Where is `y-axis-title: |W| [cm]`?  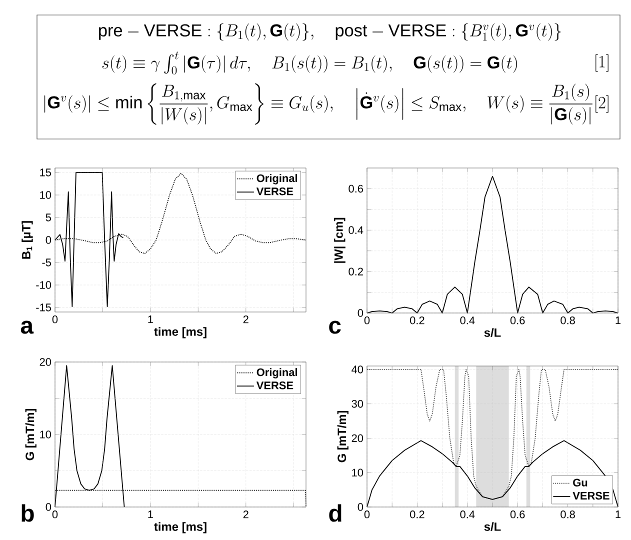 y-axis-title: |W| [cm] is located at coordinates (340, 240).